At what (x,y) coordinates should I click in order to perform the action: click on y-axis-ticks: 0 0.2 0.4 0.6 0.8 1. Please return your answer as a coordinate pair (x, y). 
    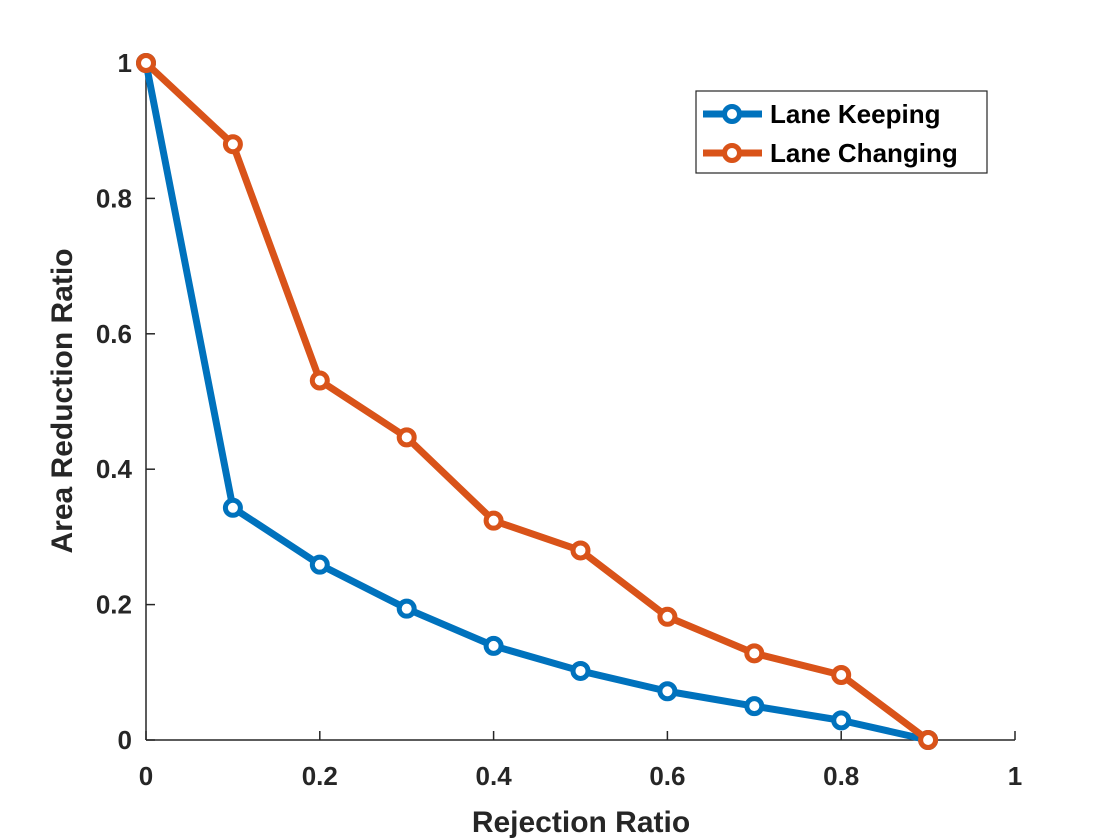
    Looking at the image, I should click on (125, 401).